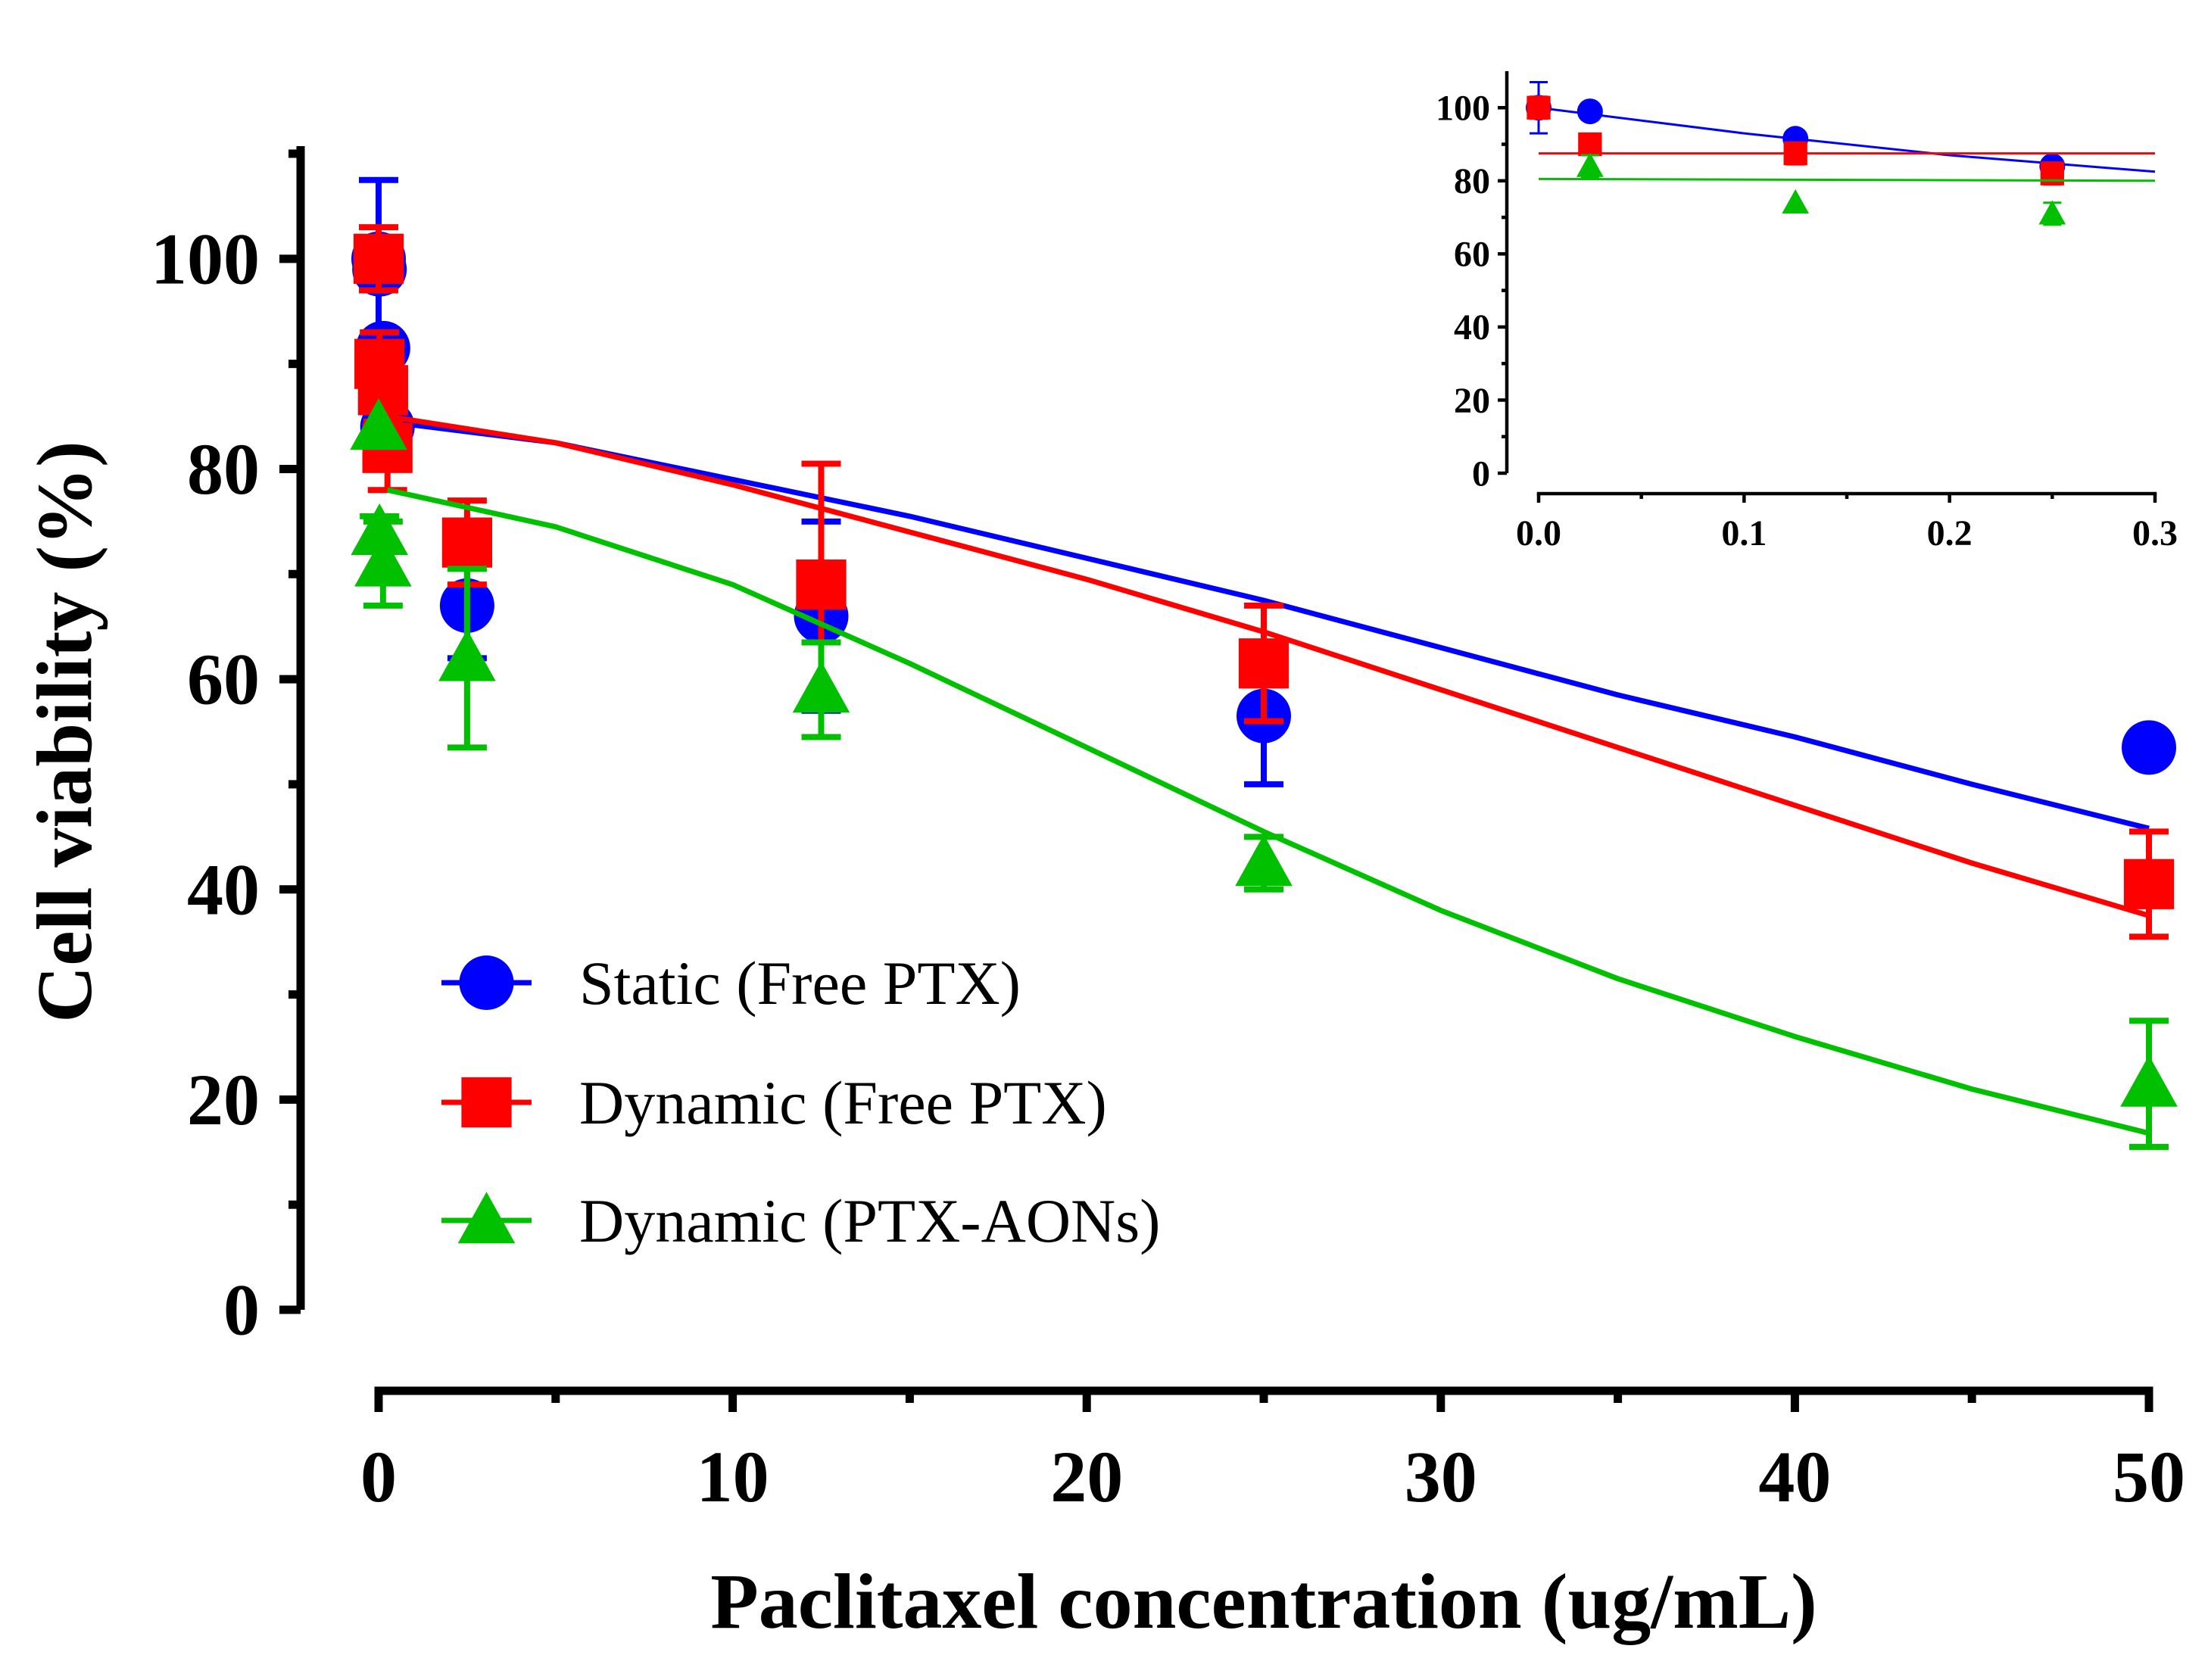 The height and width of the screenshot is (1680, 2208). What do you see at coordinates (1847, 179) in the screenshot?
I see `inset-fit-line-dynamic-ptx-aons` at bounding box center [1847, 179].